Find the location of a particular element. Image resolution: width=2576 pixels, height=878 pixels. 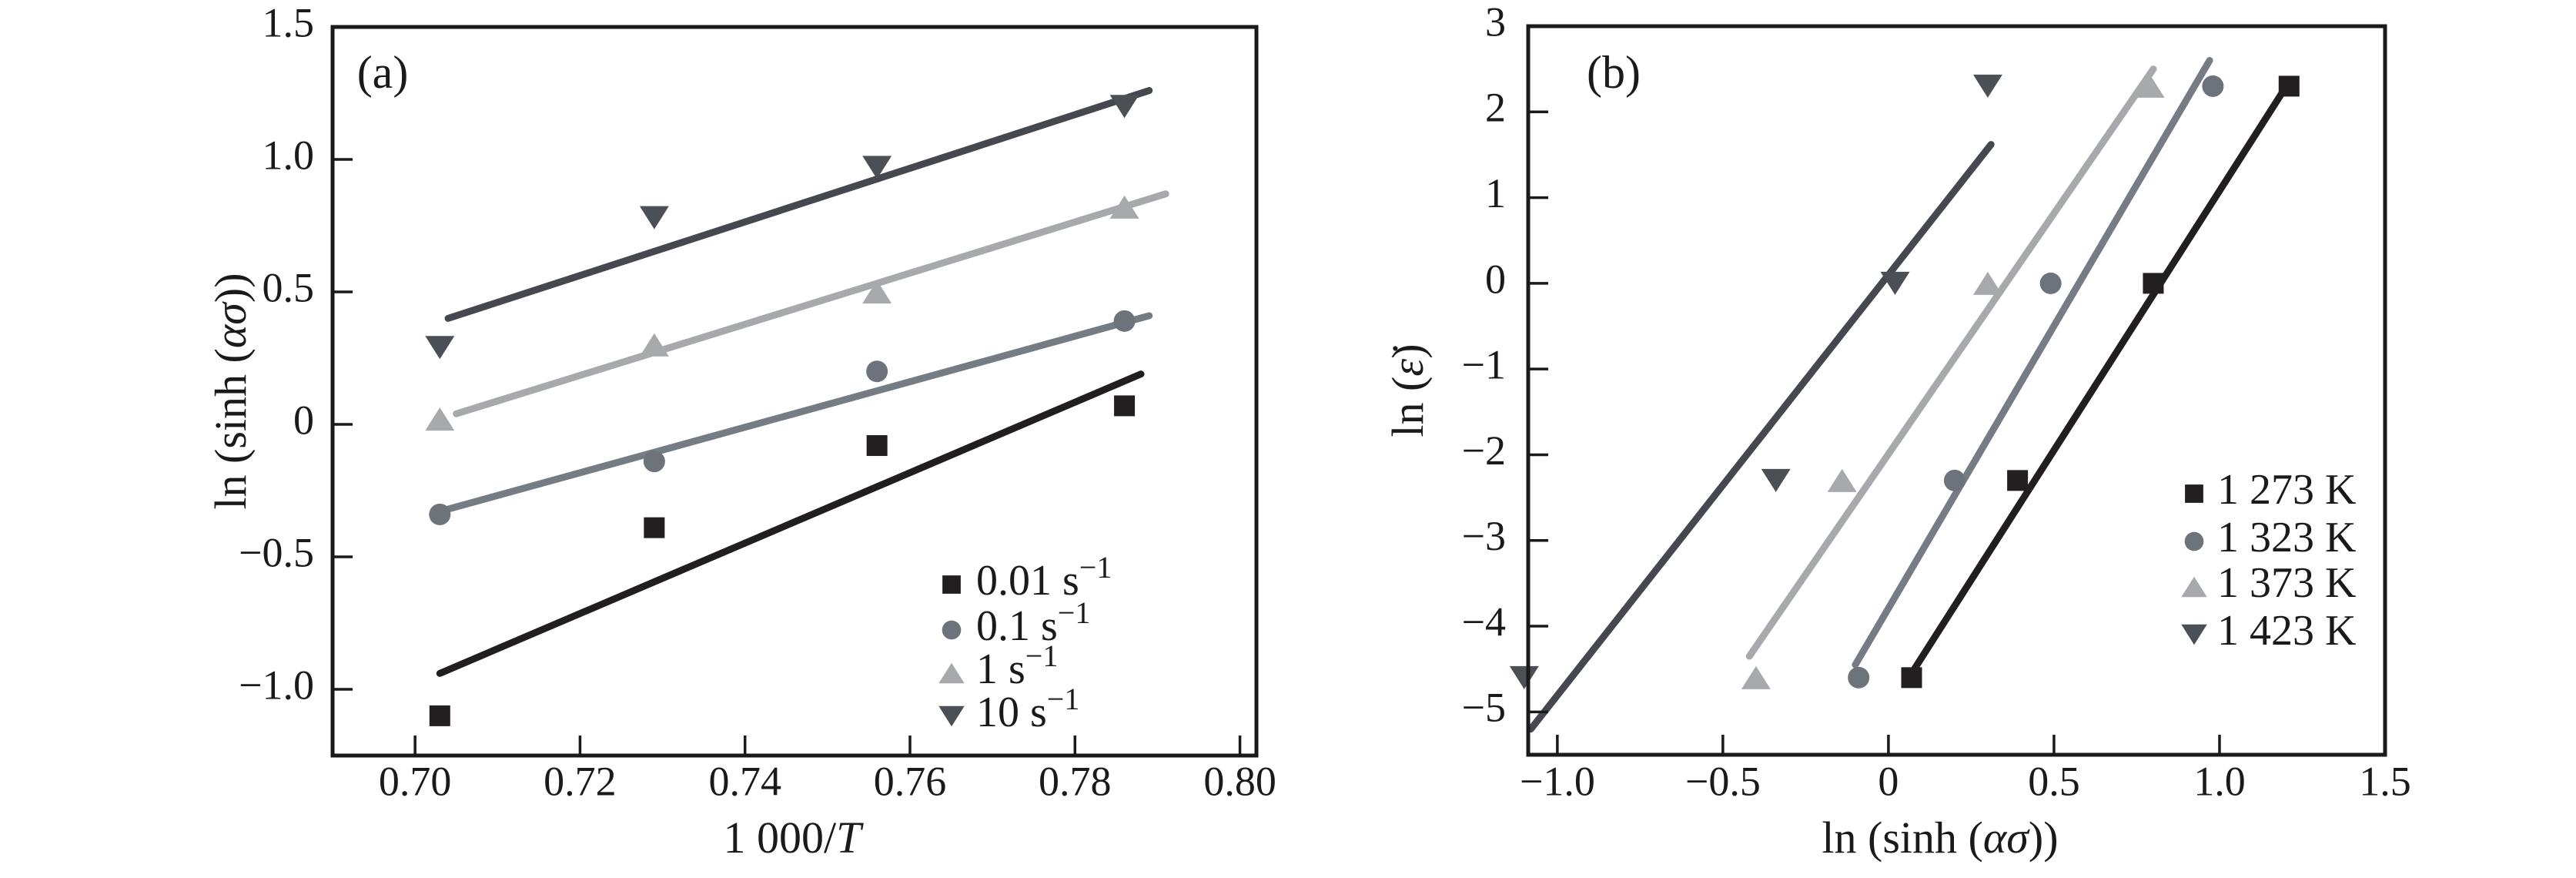

y-tick-label: −0.5 is located at coordinates (277, 552).